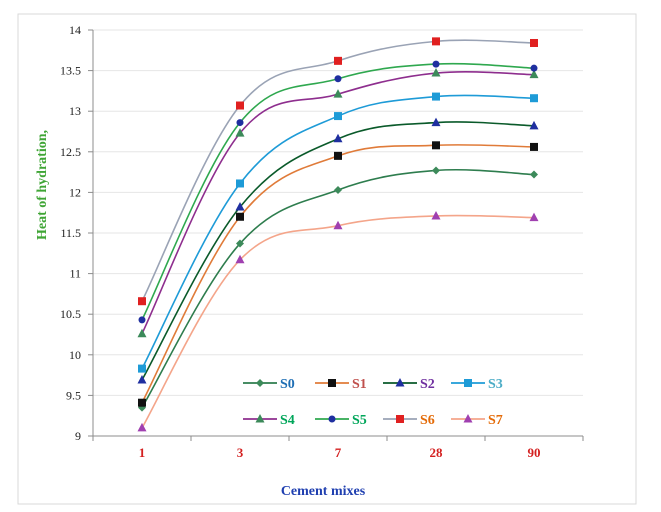 Image resolution: width=661 pixels, height=512 pixels. I want to click on y-tick-label: 9.5, so click(73, 395).